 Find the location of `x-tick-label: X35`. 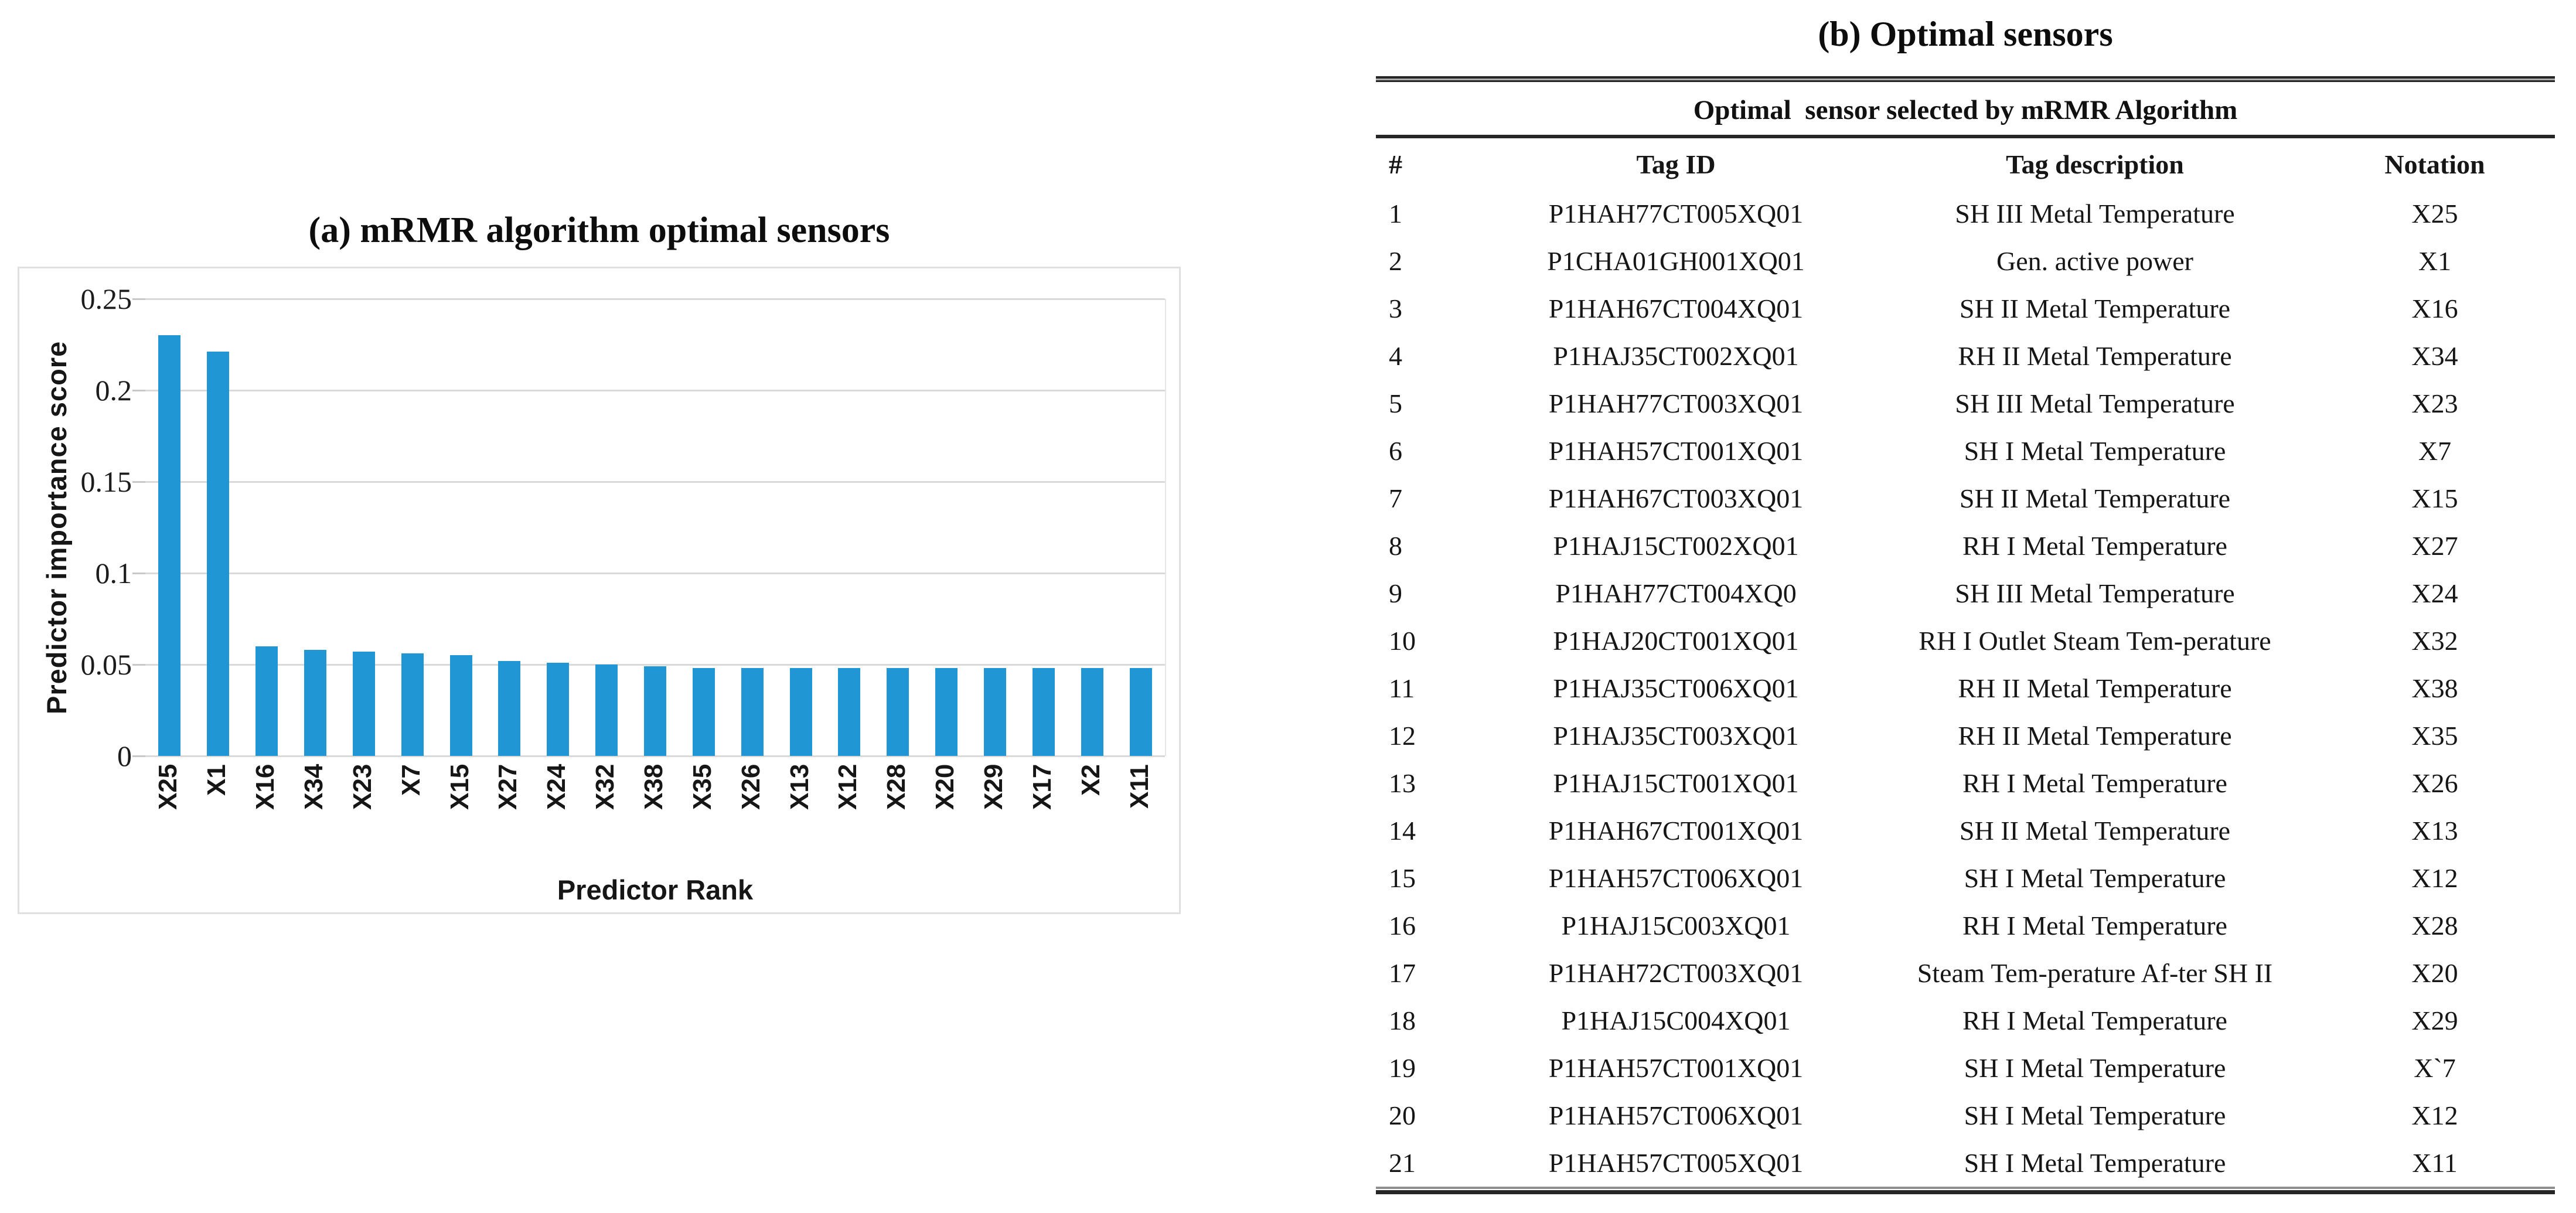

x-tick-label: X35 is located at coordinates (702, 787).